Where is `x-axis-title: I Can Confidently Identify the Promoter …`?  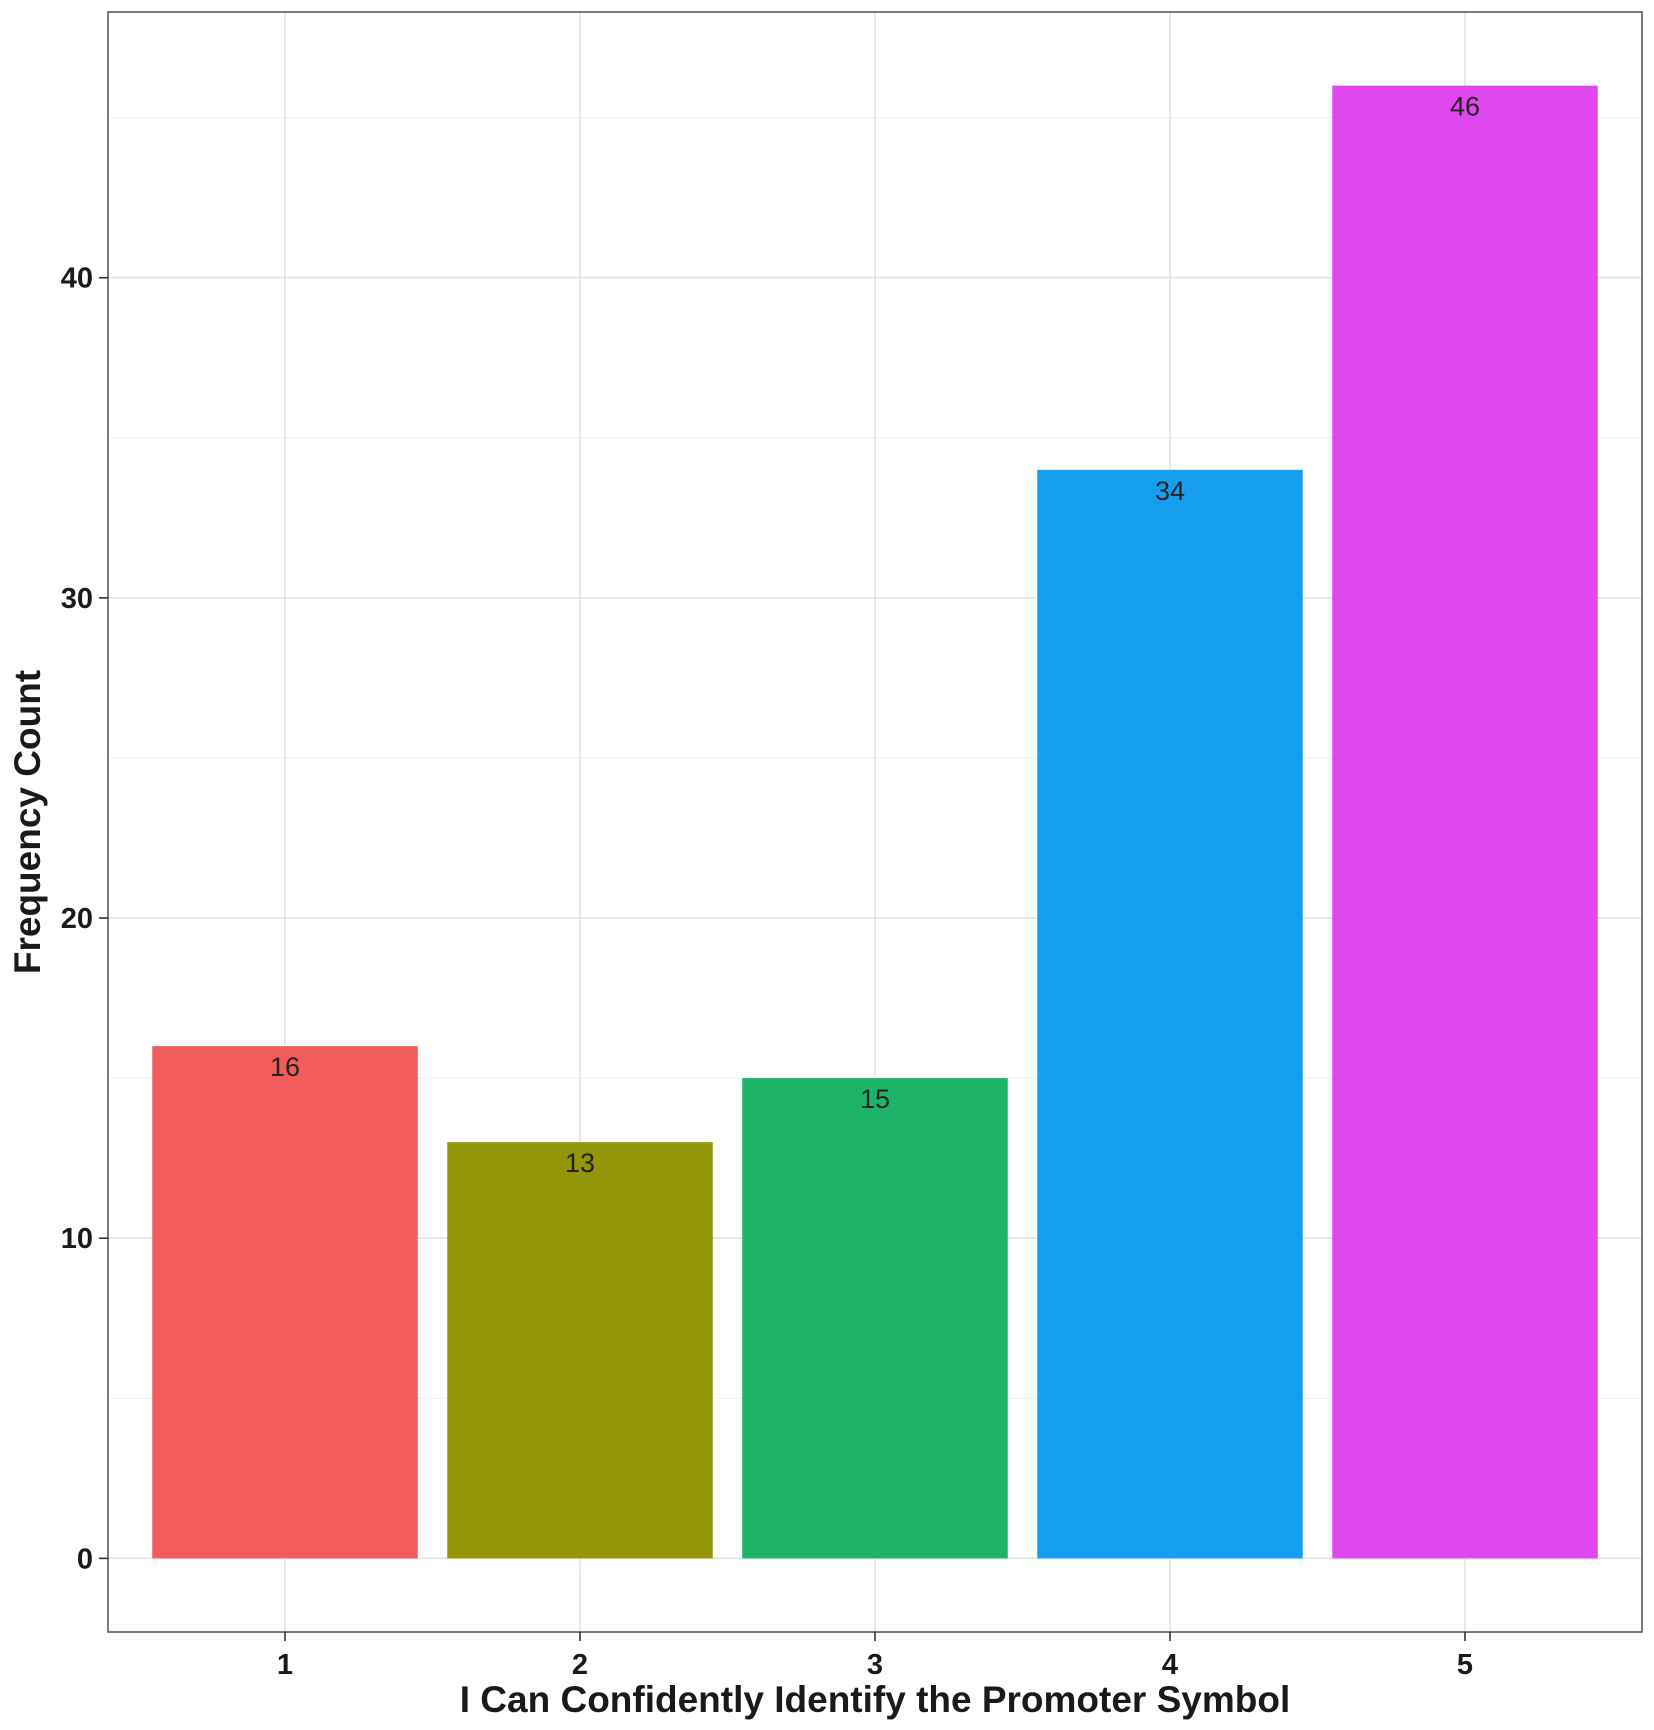 x-axis-title: I Can Confidently Identify the Promoter … is located at coordinates (875, 1699).